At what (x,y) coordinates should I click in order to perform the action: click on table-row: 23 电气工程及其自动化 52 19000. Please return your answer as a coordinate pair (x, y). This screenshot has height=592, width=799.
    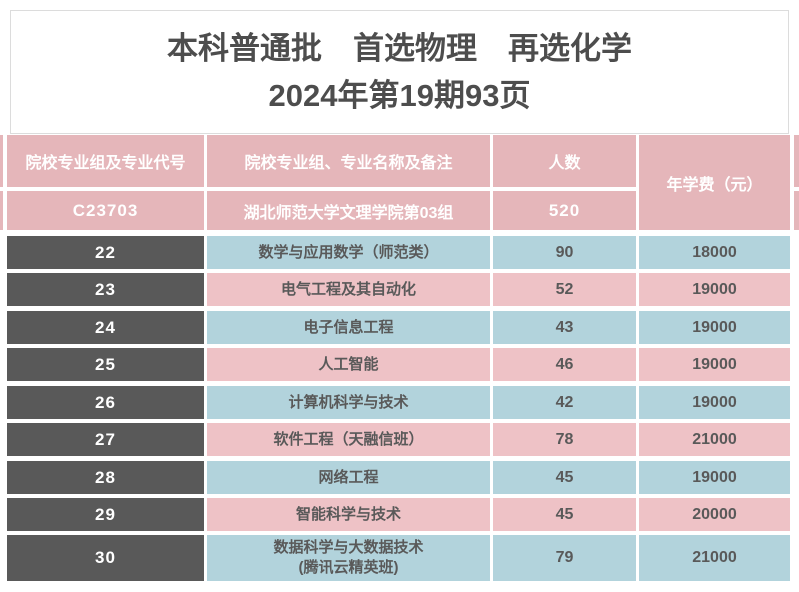
    Looking at the image, I should click on (399, 289).